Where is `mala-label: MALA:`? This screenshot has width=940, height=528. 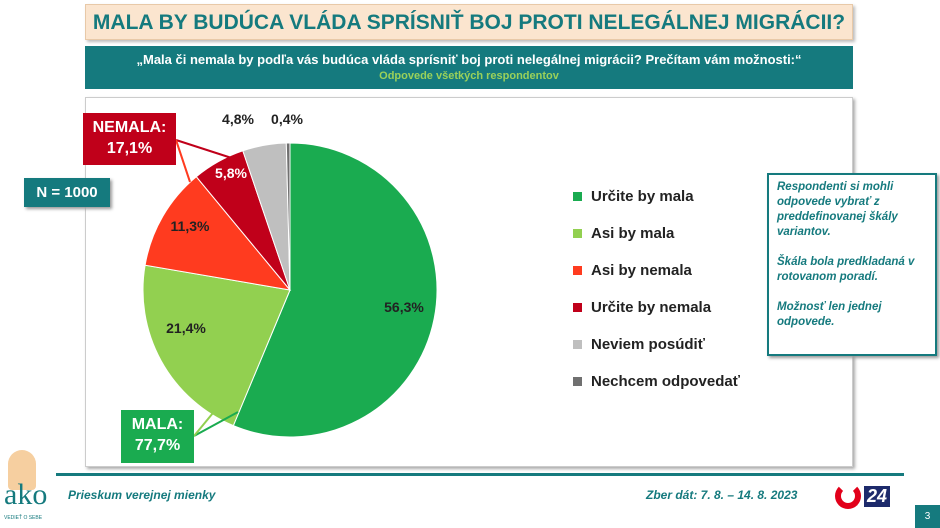
mala-label: MALA: is located at coordinates (157, 424).